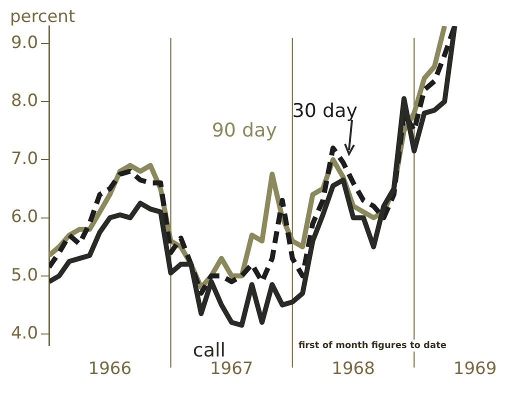 This screenshot has width=519, height=402. What do you see at coordinates (110, 369) in the screenshot?
I see `x-tick-label: 1966` at bounding box center [110, 369].